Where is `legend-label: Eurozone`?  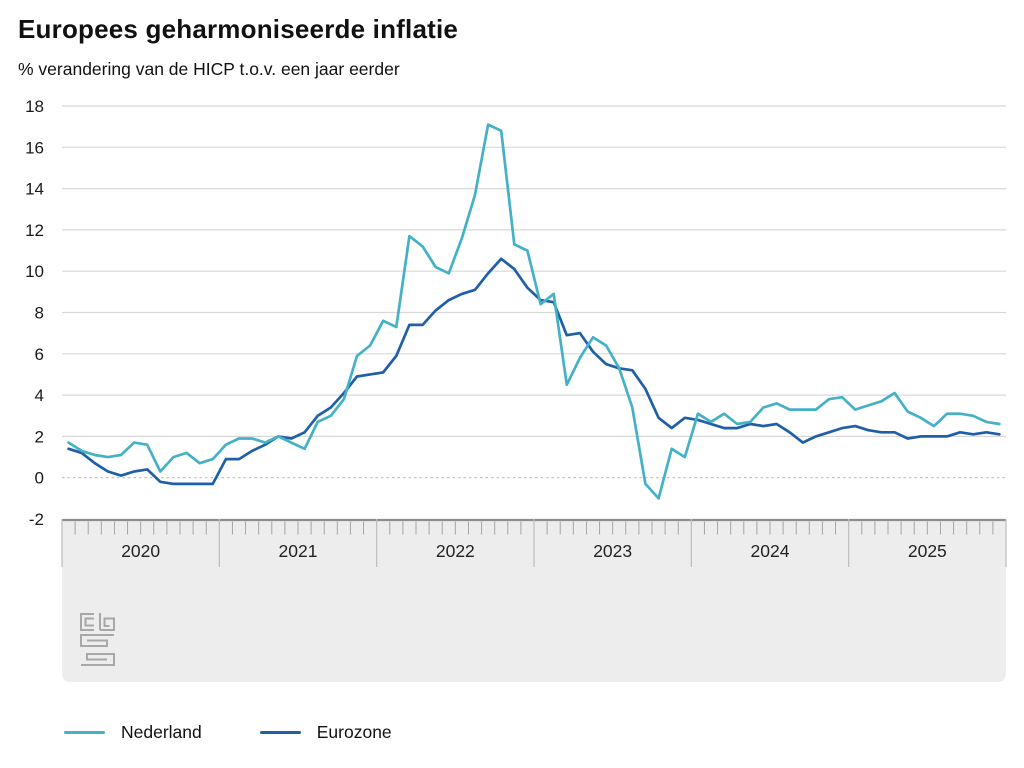
legend-label: Eurozone is located at coordinates (354, 732).